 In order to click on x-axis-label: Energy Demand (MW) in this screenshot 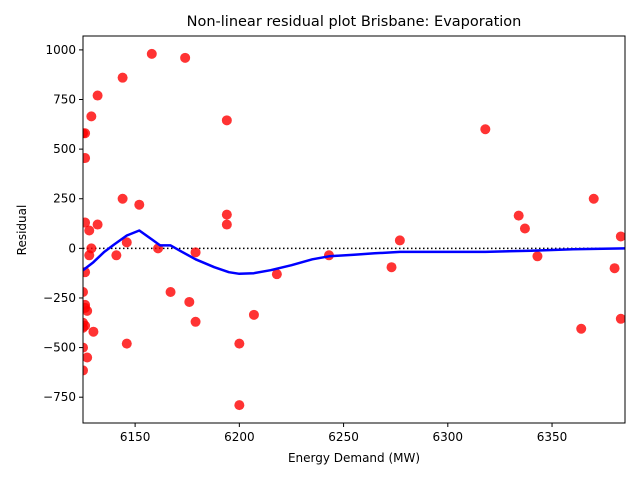, I will do `click(354, 458)`.